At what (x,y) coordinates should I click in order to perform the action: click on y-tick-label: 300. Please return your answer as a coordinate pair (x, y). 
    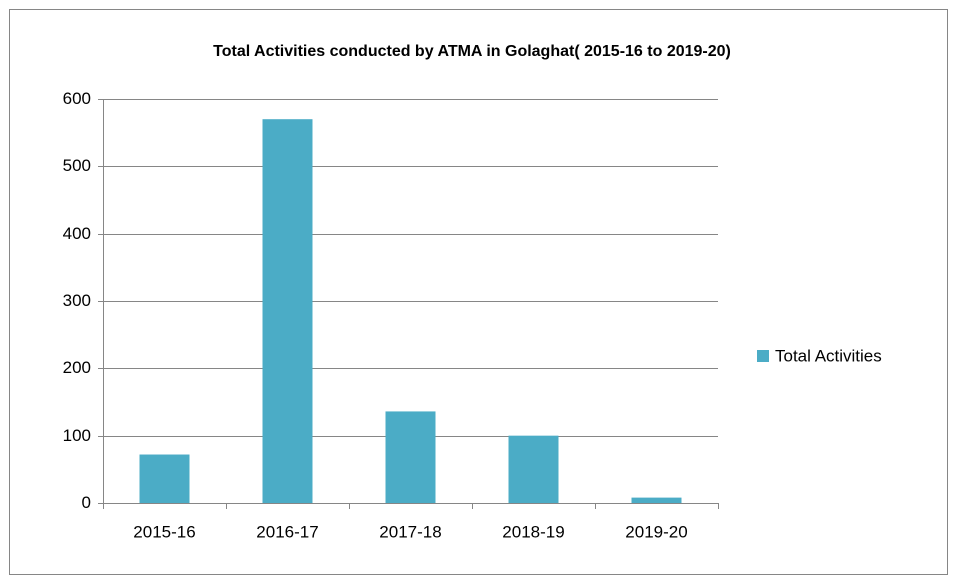
    Looking at the image, I should click on (77, 300).